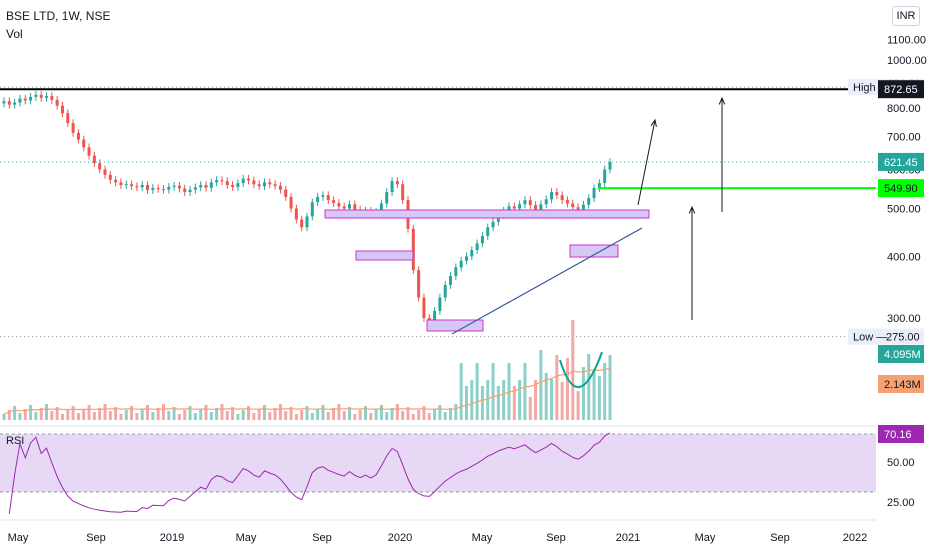  Describe the element at coordinates (400, 538) in the screenshot. I see `time-tick: 2020` at that location.